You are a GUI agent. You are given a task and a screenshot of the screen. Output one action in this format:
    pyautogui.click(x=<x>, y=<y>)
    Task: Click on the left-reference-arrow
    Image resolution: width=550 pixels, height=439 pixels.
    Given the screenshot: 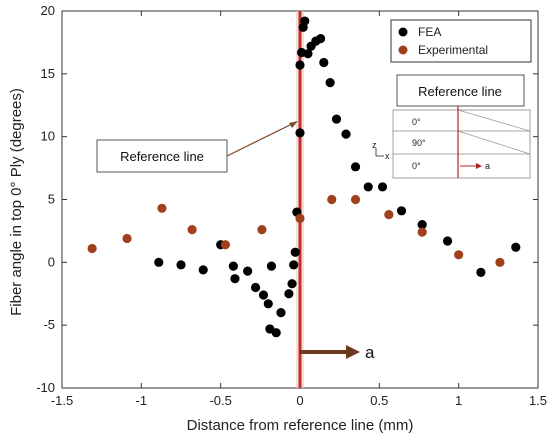 What is the action you would take?
    pyautogui.click(x=260, y=139)
    